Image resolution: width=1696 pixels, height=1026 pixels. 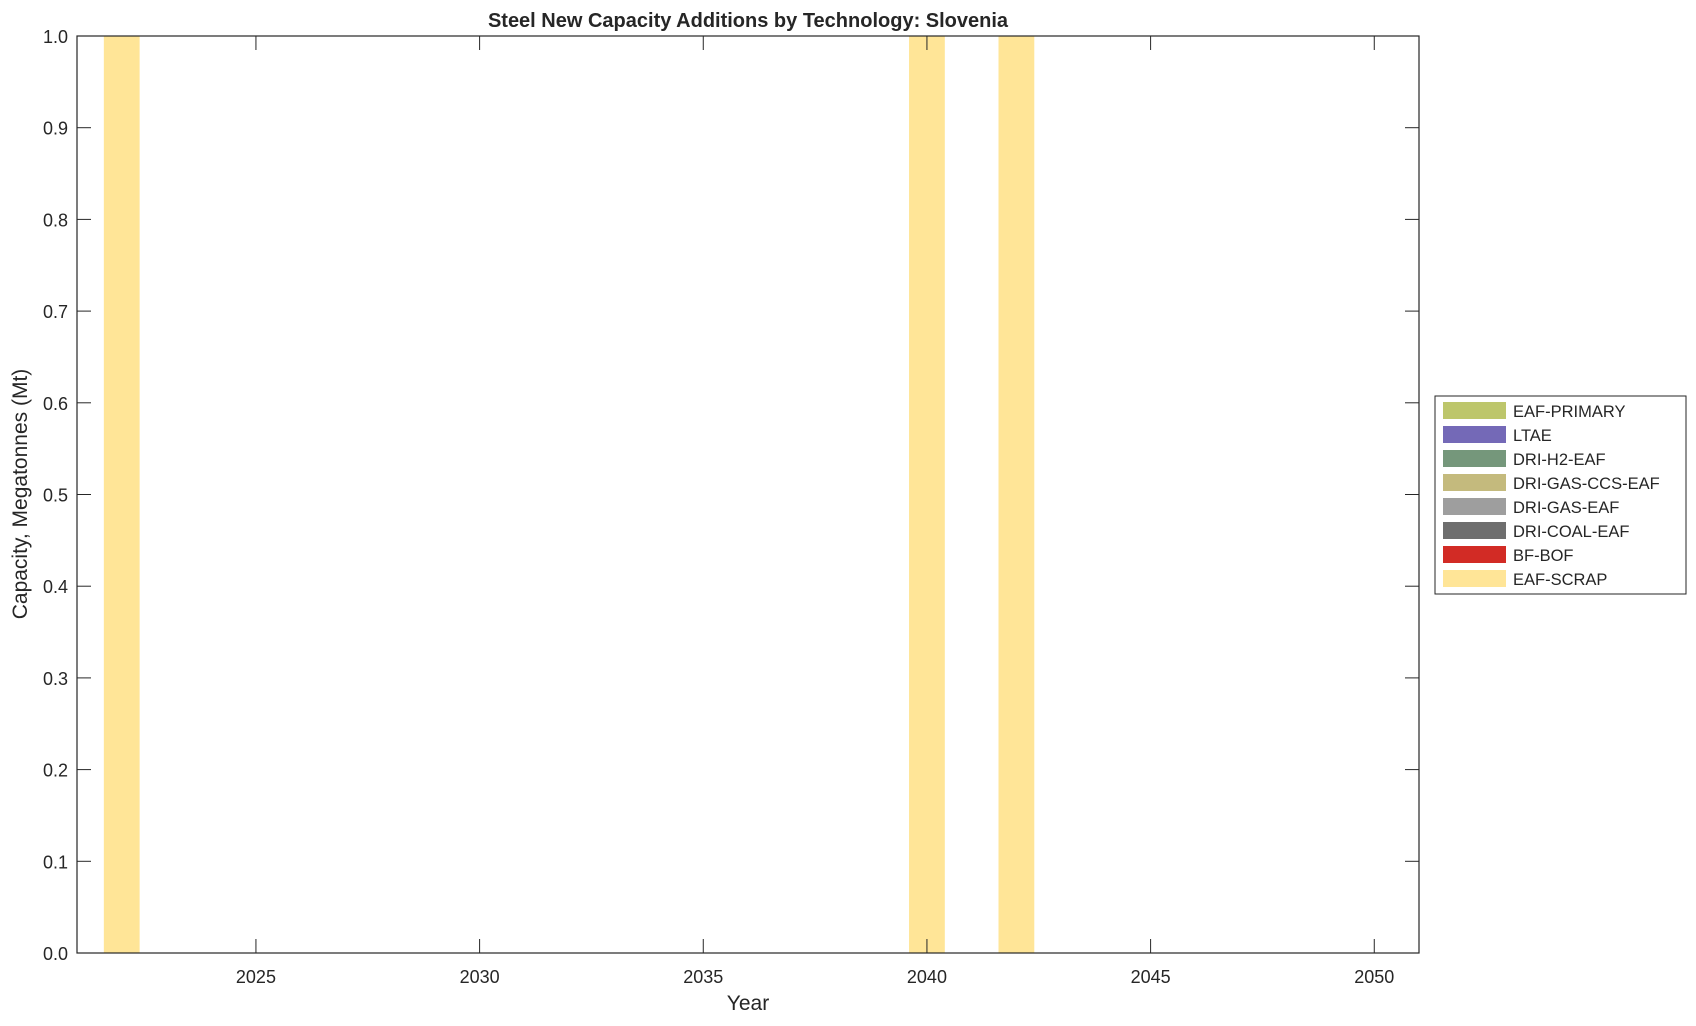 What do you see at coordinates (55, 220) in the screenshot?
I see `y-tick-label: 0.8` at bounding box center [55, 220].